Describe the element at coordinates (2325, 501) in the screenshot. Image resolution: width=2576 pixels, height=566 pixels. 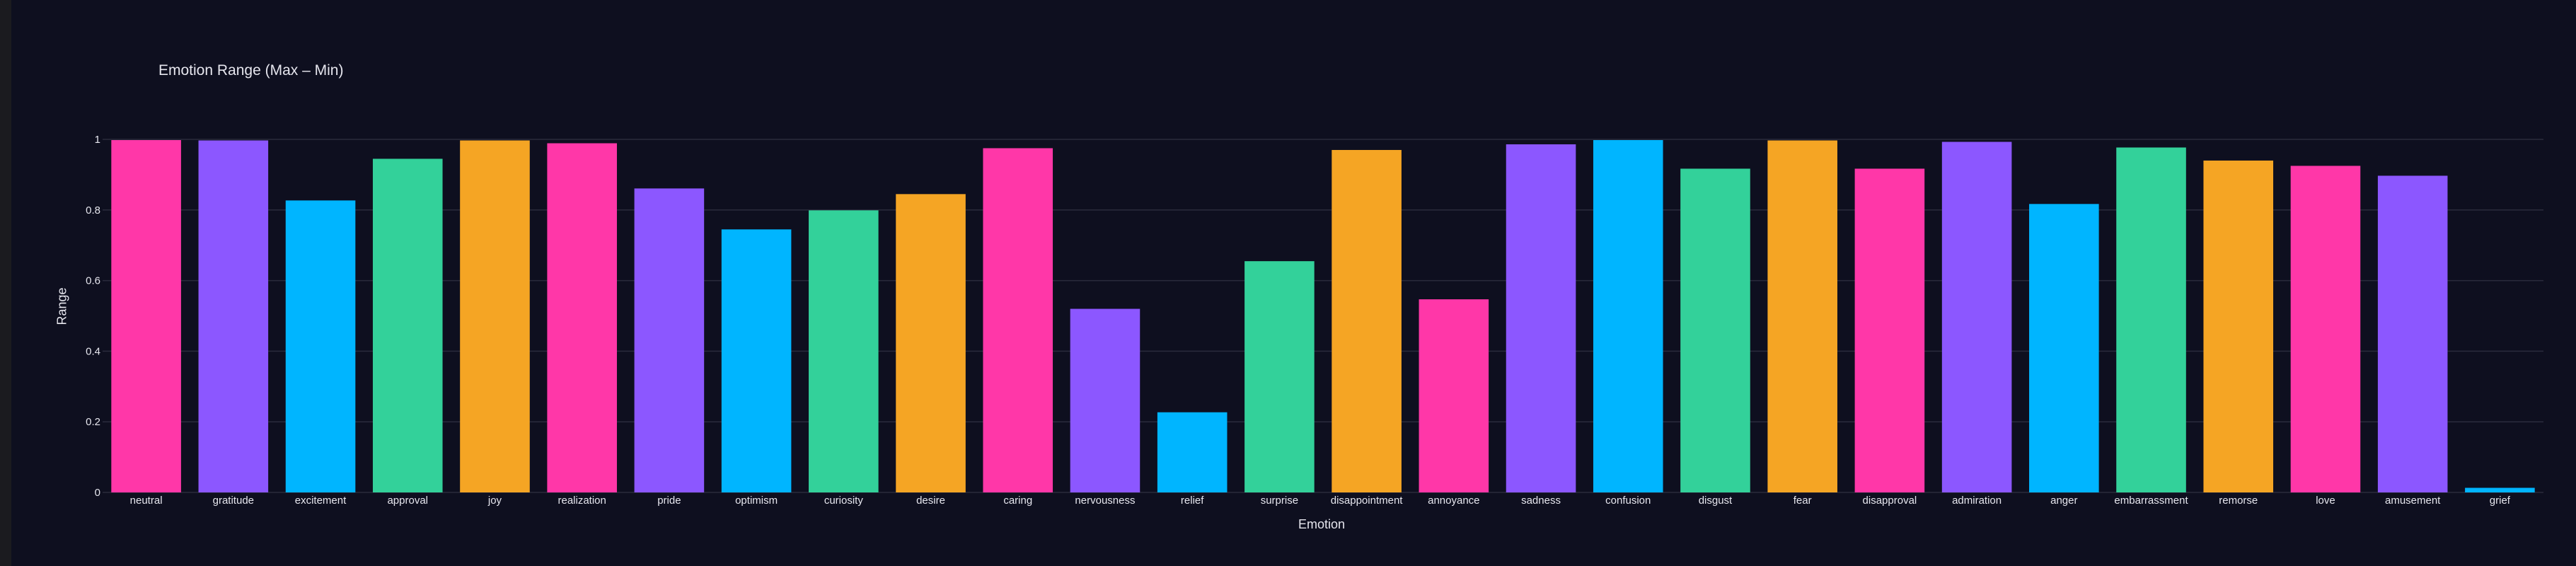
I see `x-tick-label: love` at that location.